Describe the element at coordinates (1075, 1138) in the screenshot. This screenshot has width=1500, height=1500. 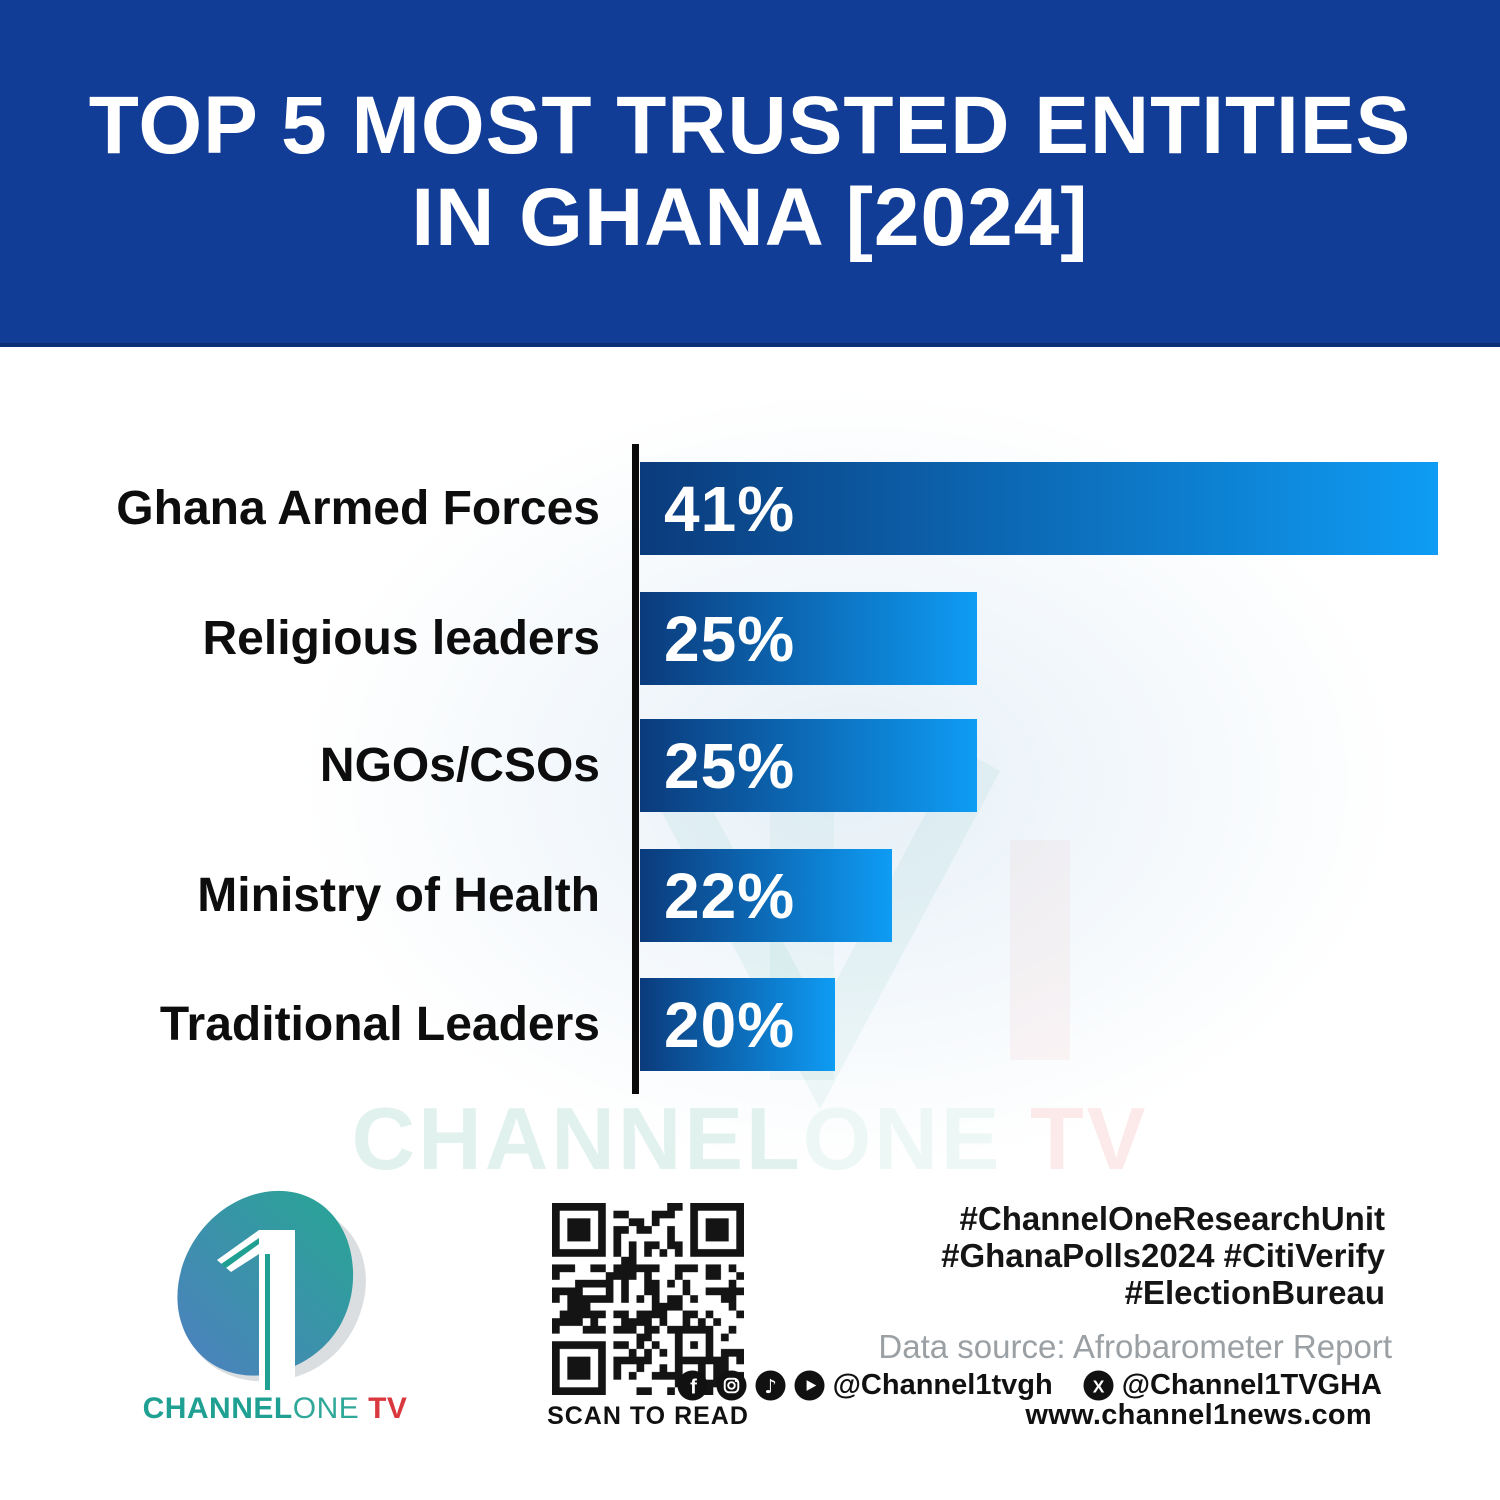
I see `watermark-tv: TV` at that location.